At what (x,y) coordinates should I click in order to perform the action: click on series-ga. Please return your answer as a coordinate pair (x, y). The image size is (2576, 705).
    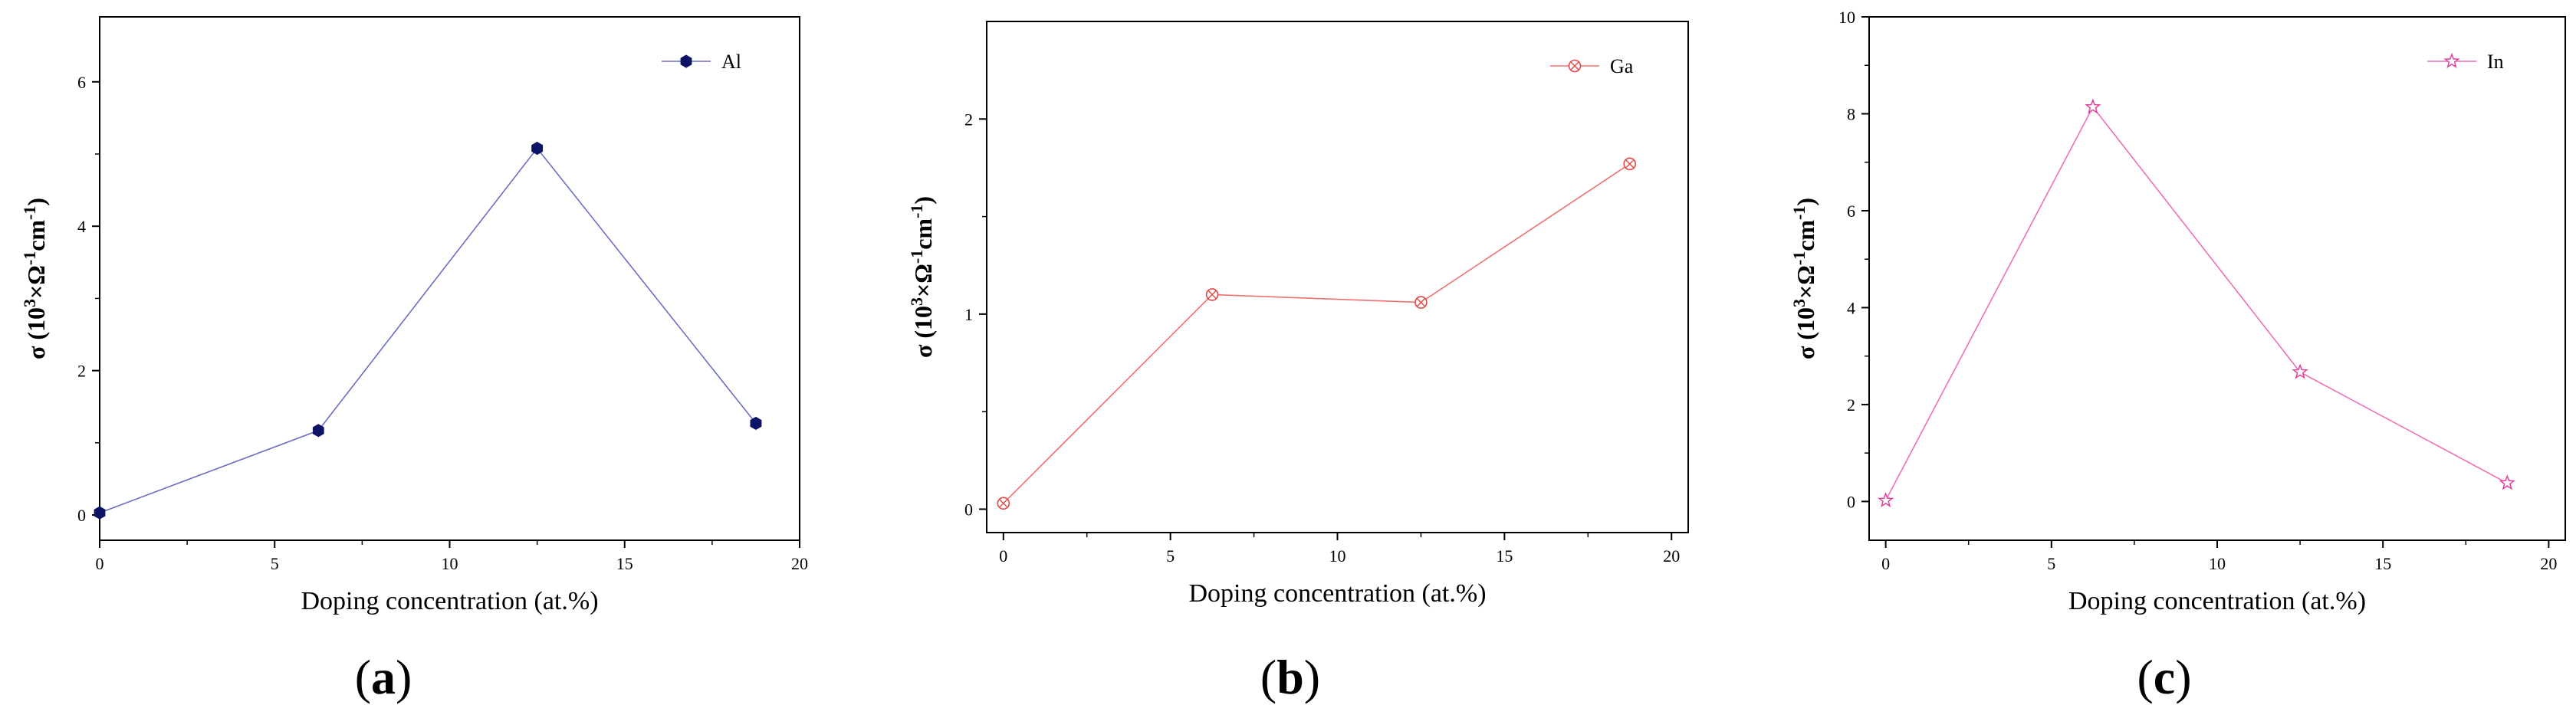
    Looking at the image, I should click on (1317, 333).